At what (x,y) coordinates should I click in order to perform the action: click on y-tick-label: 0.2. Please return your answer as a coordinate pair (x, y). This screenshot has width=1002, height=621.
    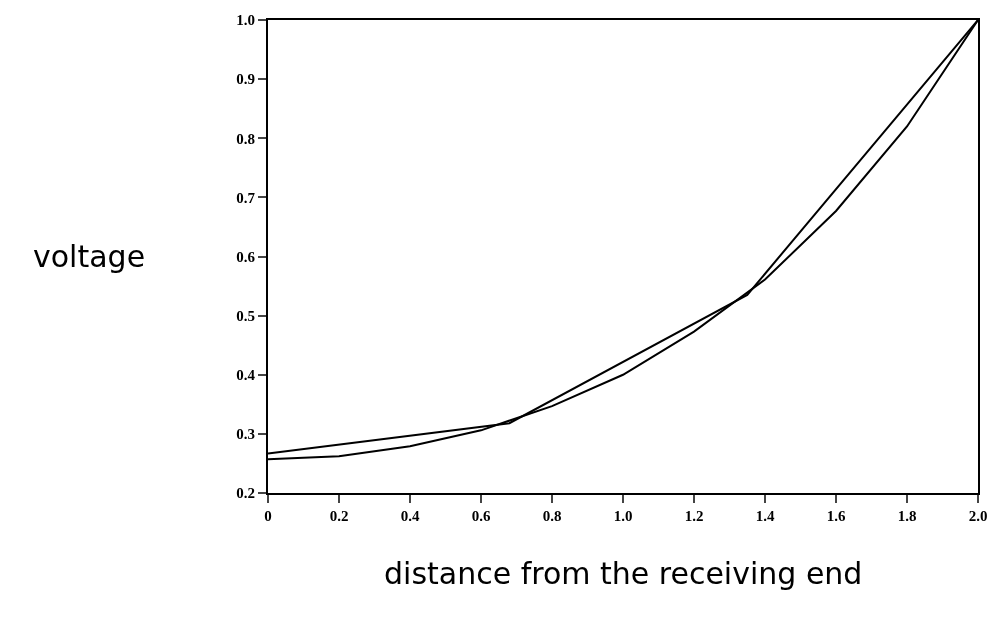
    Looking at the image, I should click on (245, 493).